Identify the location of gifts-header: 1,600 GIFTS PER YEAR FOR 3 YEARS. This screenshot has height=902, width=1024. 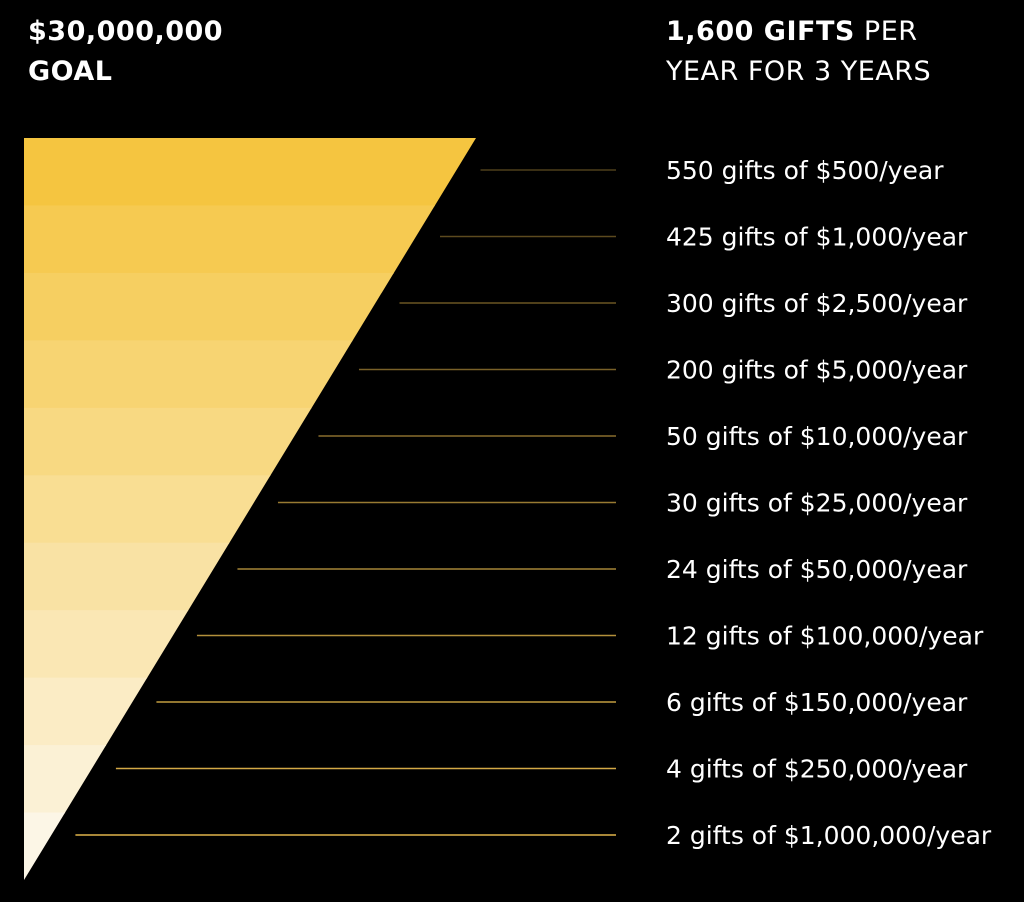
(798, 52).